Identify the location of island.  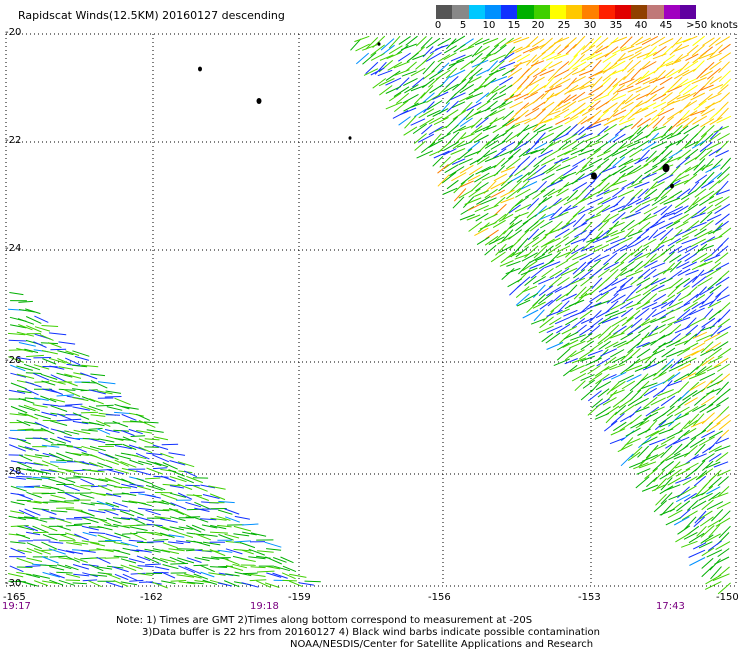
(379, 44).